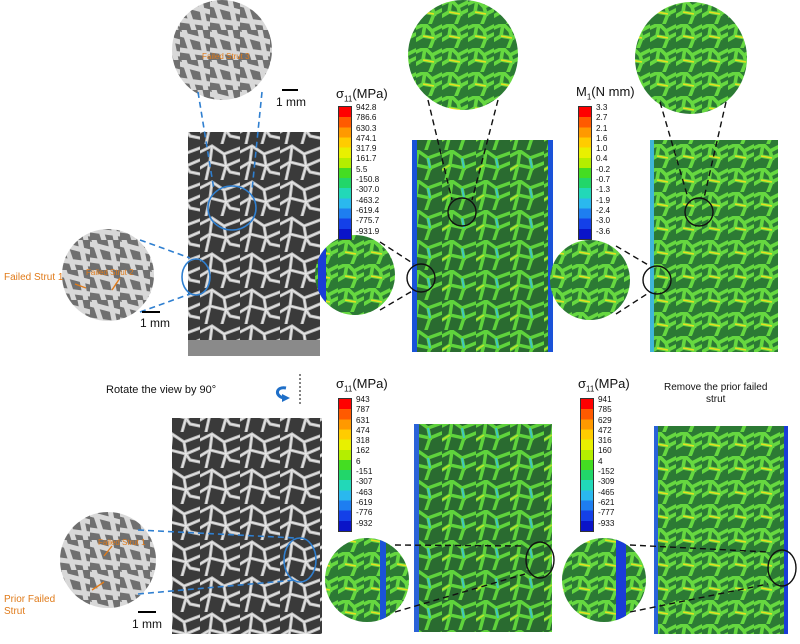 This screenshot has height=644, width=800. Describe the element at coordinates (368, 200) in the screenshot. I see `legend-tick-value: -463.2` at that location.